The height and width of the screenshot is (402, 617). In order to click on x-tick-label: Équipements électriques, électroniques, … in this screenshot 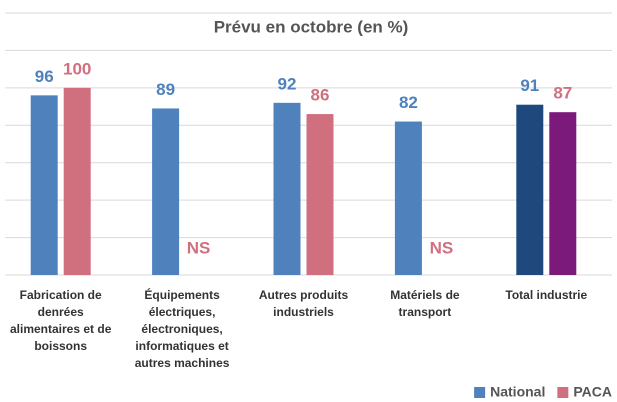, I will do `click(182, 329)`.